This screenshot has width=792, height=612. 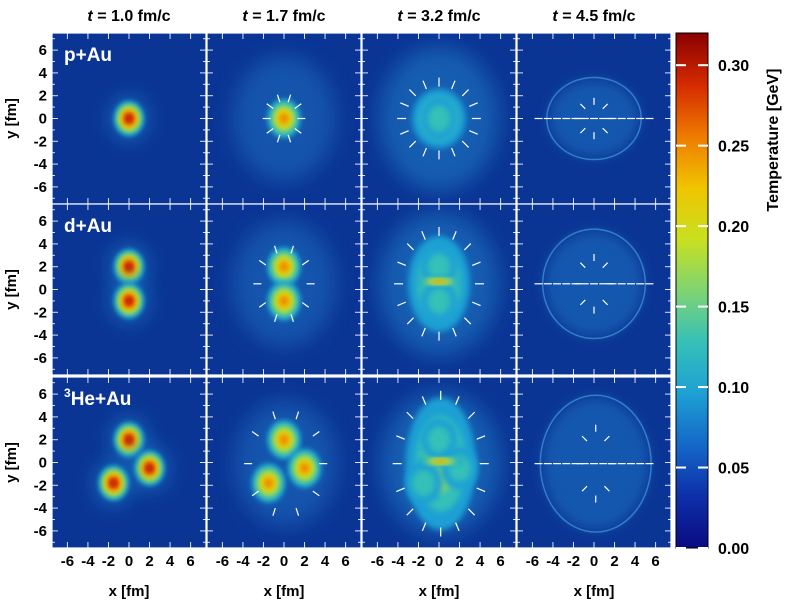 What do you see at coordinates (43, 96) in the screenshot?
I see `y-tick-label: 2` at bounding box center [43, 96].